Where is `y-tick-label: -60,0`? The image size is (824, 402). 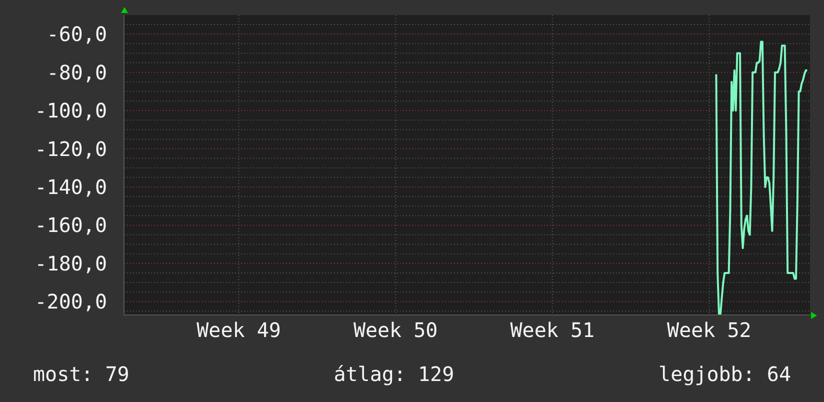
y-tick-label: -60,0 is located at coordinates (76, 34).